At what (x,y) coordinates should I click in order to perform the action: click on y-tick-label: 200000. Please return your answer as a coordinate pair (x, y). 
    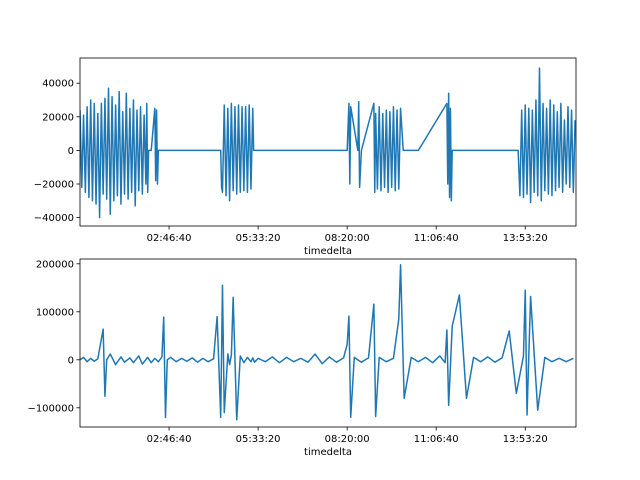
    Looking at the image, I should click on (55, 264).